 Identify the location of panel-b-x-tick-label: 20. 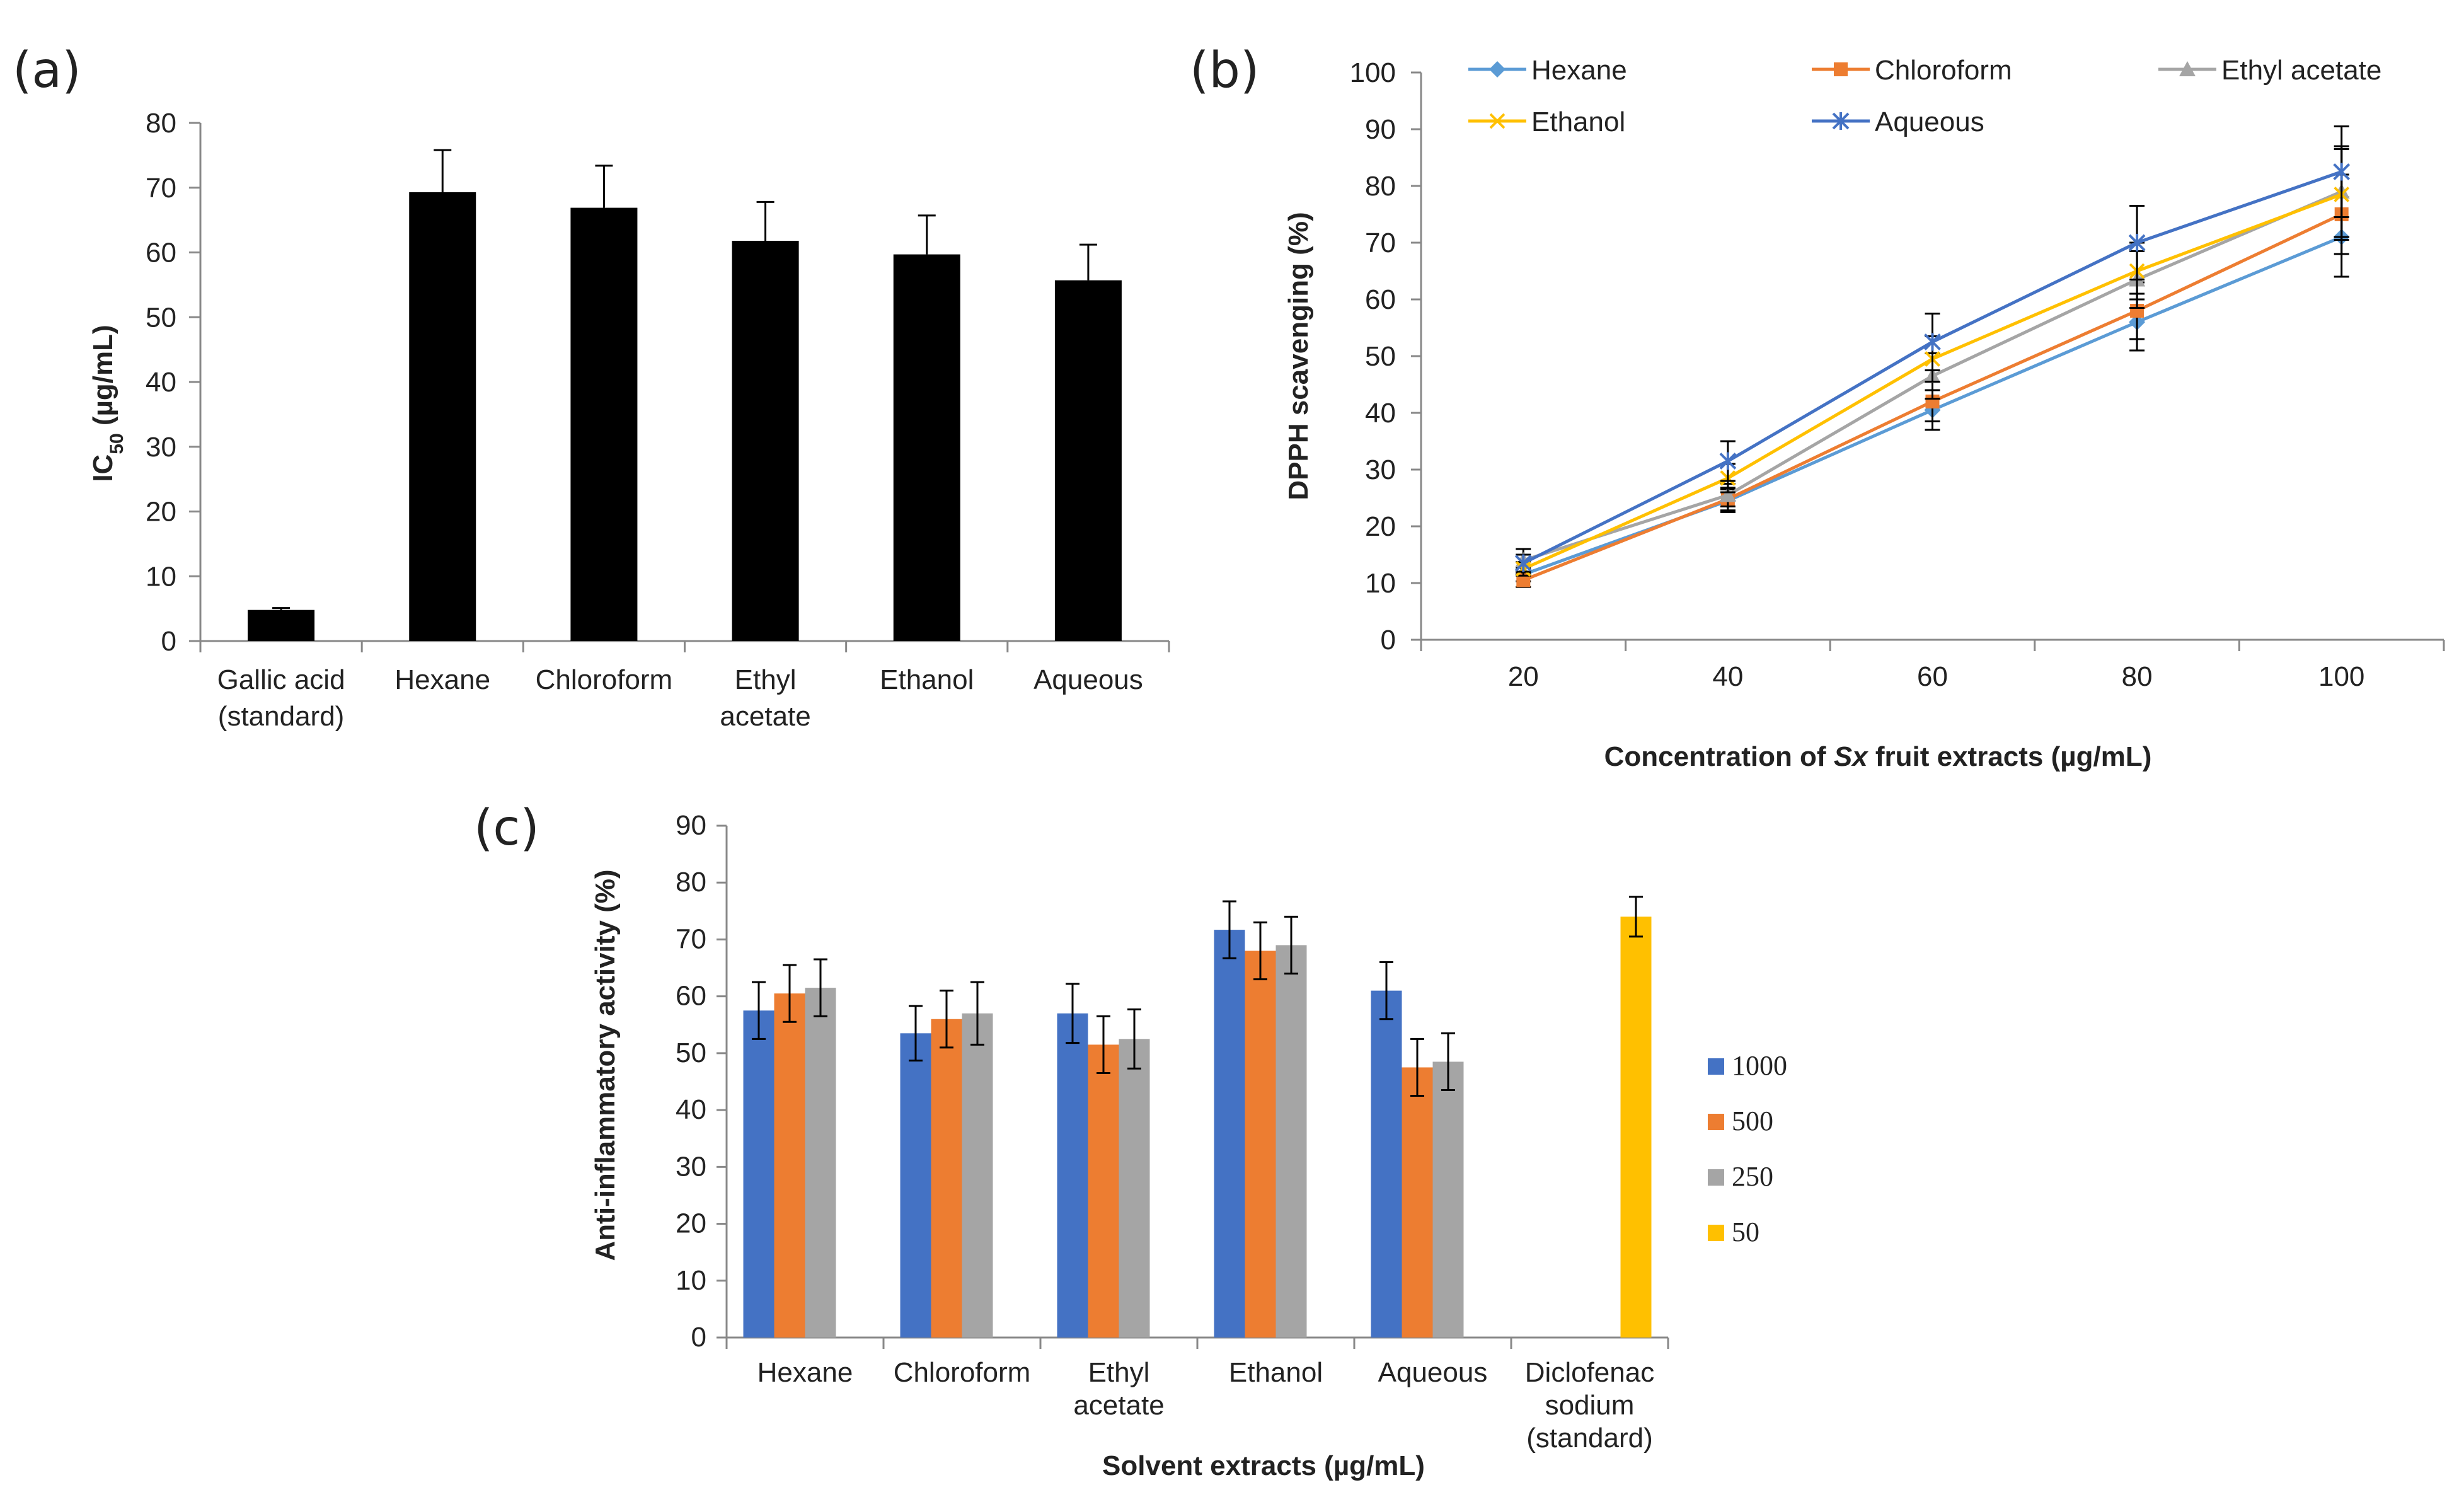
(1523, 676).